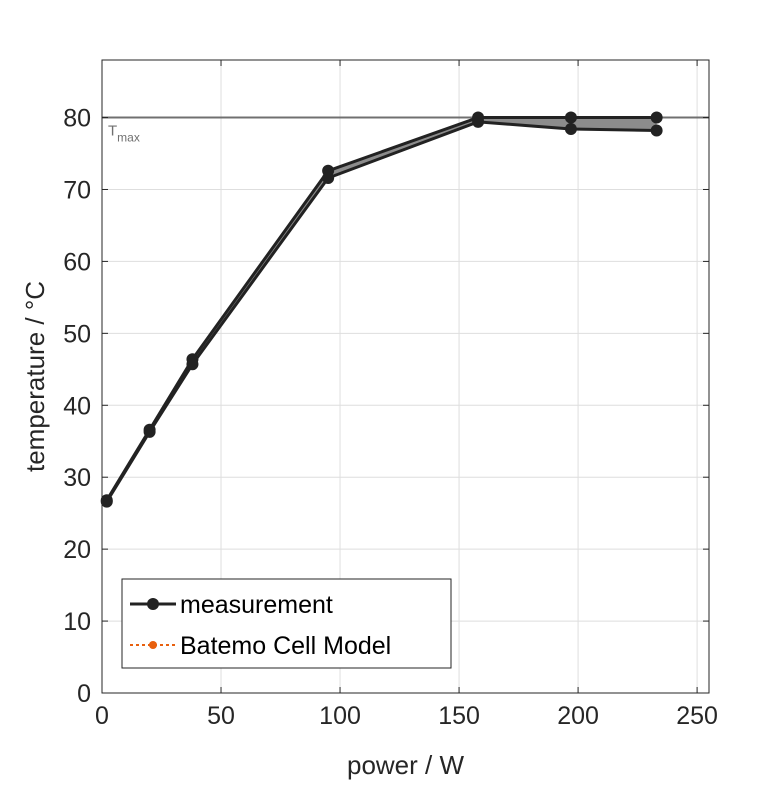  What do you see at coordinates (77, 622) in the screenshot?
I see `y-tick-label: 10` at bounding box center [77, 622].